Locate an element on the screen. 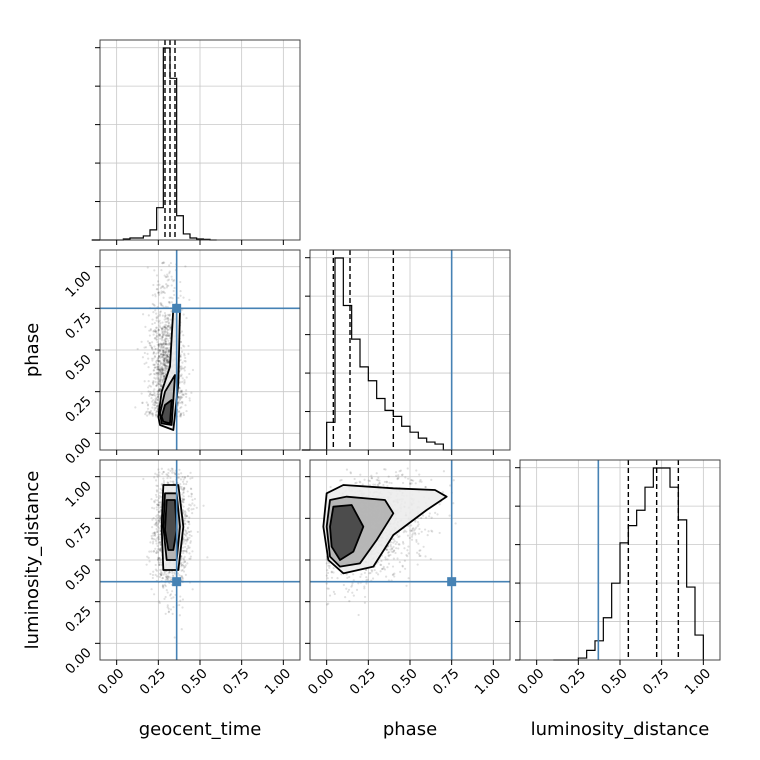  x-tick-label: 0.75 is located at coordinates (656, 682).